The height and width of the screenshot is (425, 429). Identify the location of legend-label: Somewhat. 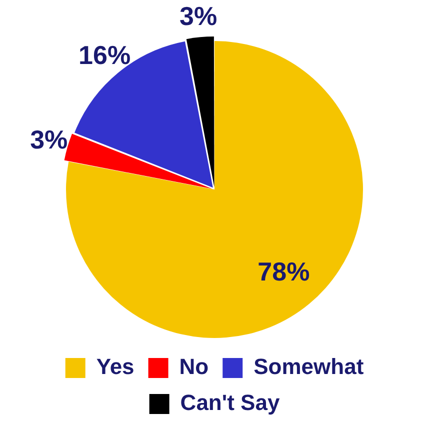
(309, 367).